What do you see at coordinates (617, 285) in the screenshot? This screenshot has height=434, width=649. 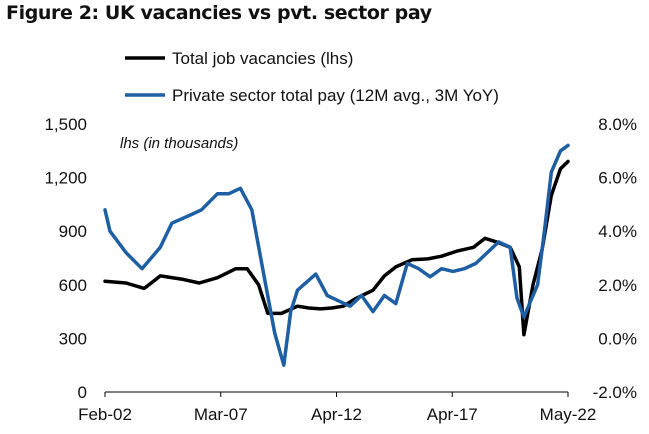 I see `right-tick-label: 2.0%` at bounding box center [617, 285].